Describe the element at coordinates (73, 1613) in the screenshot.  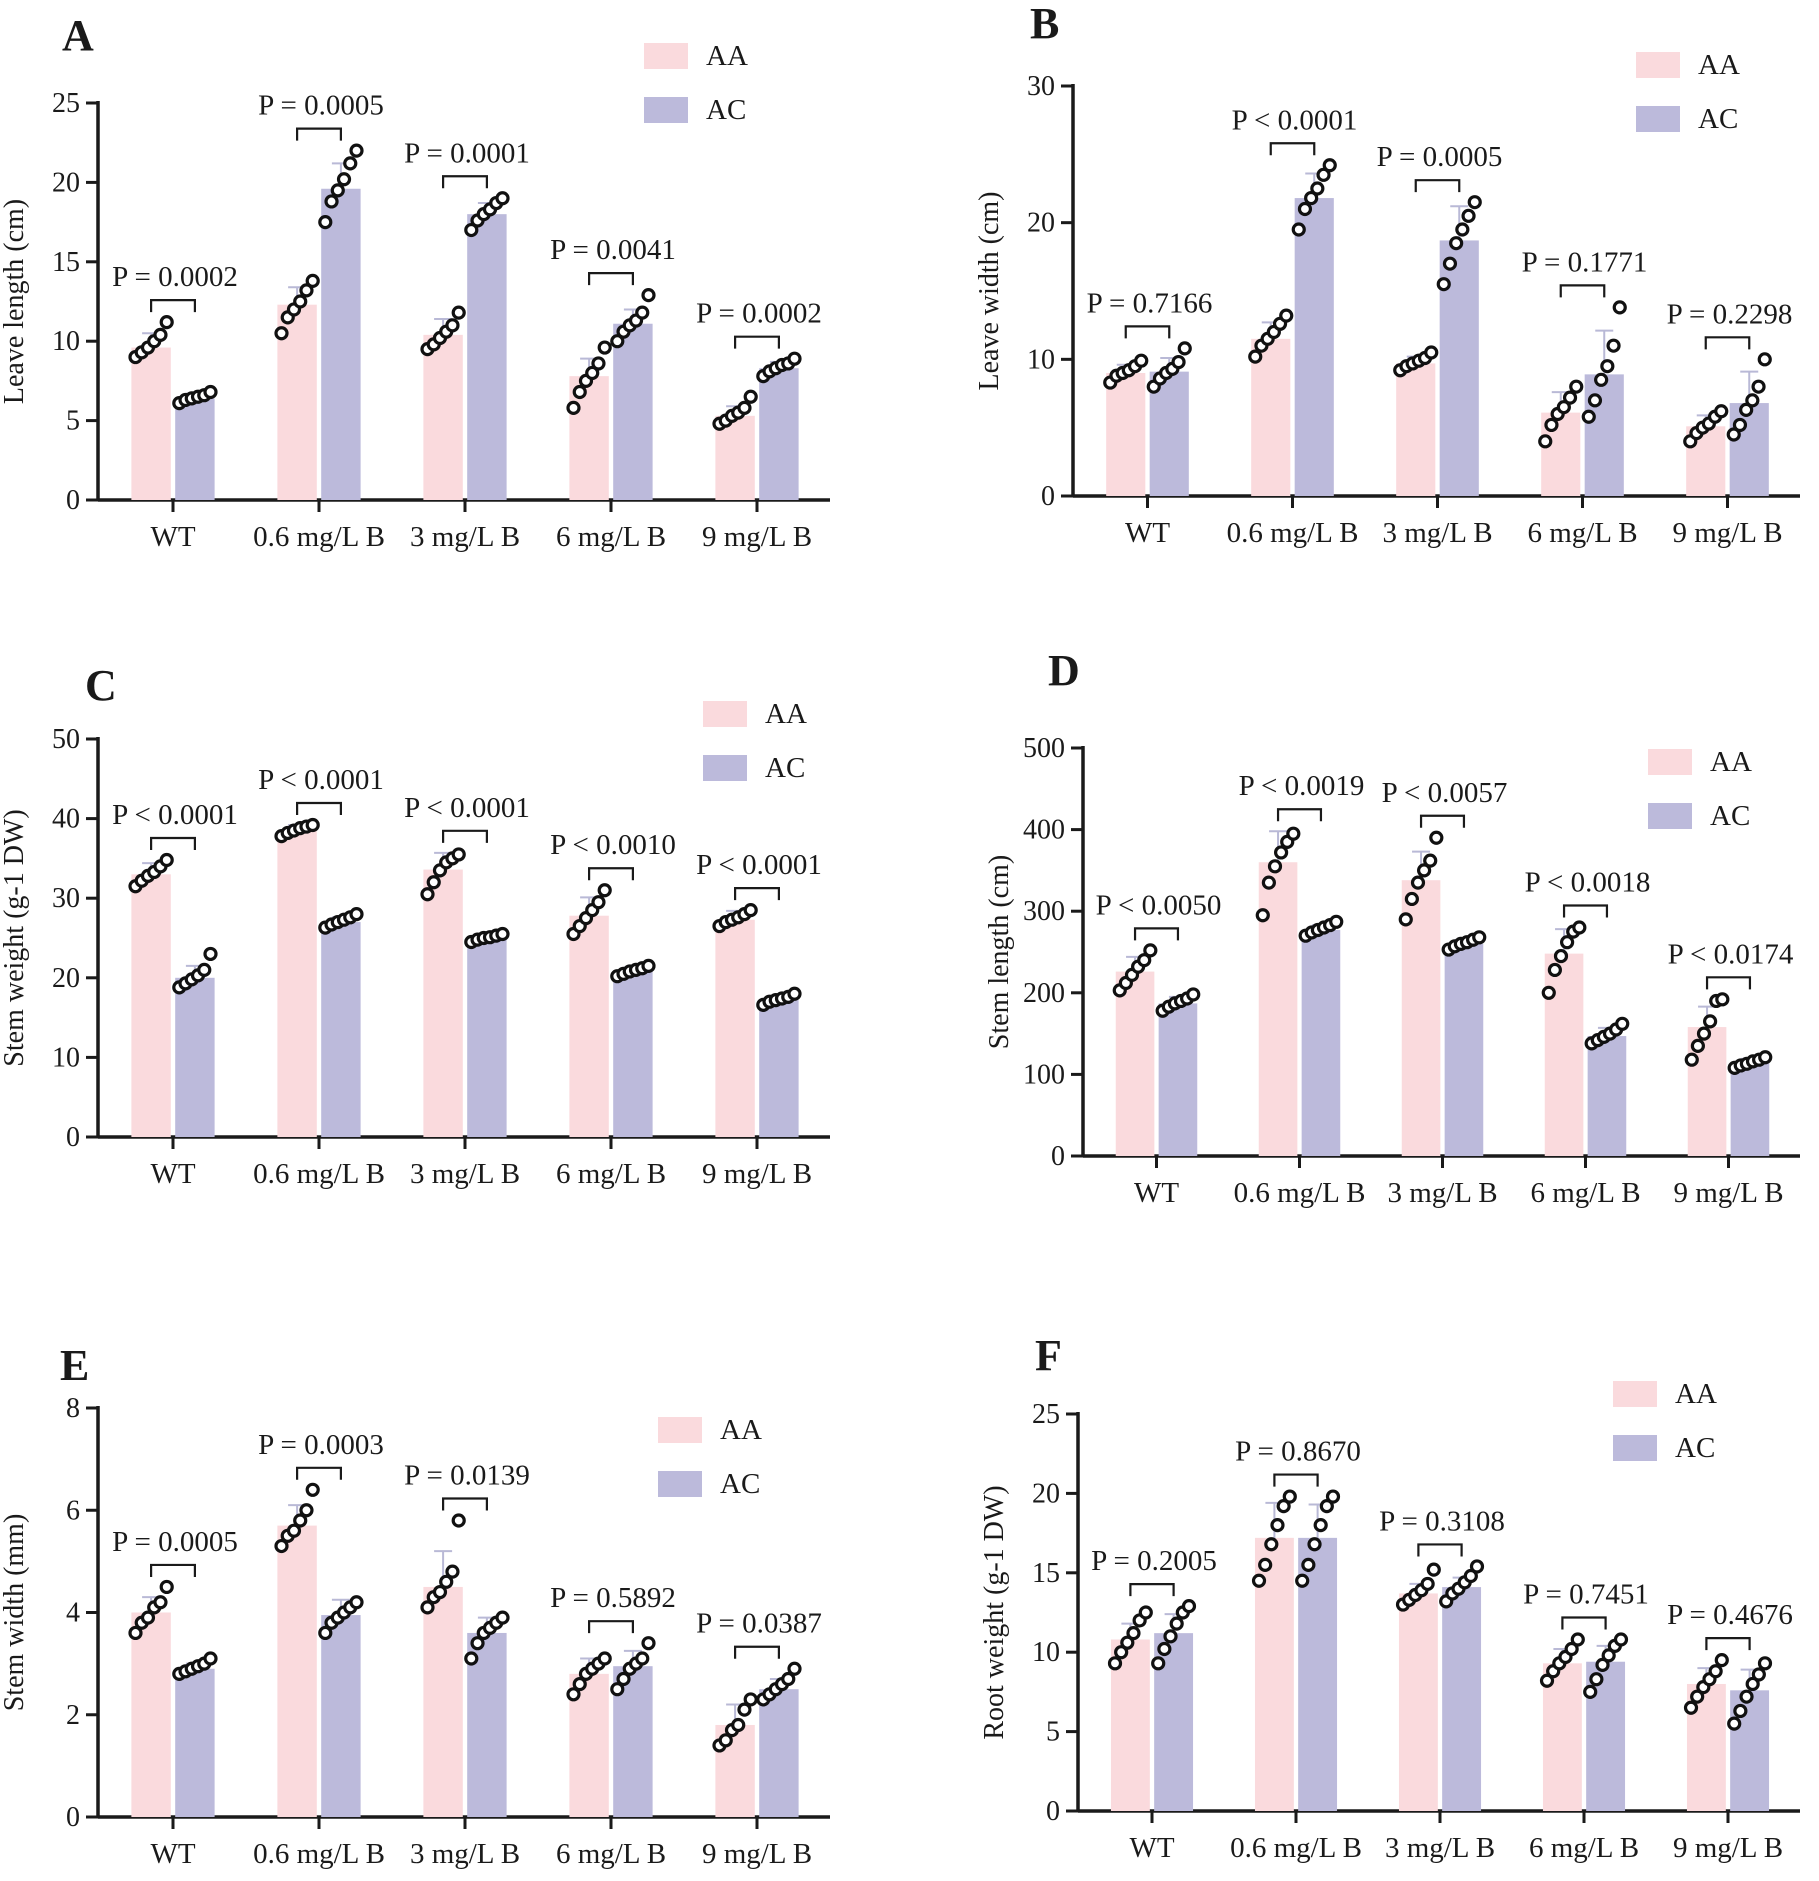
I see `y-tick-label: 4` at that location.